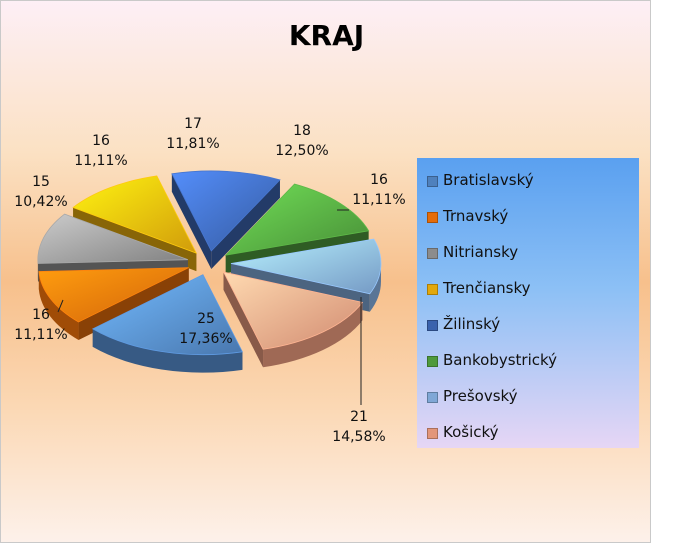  I want to click on legend-item-7: Košický, so click(528, 432).